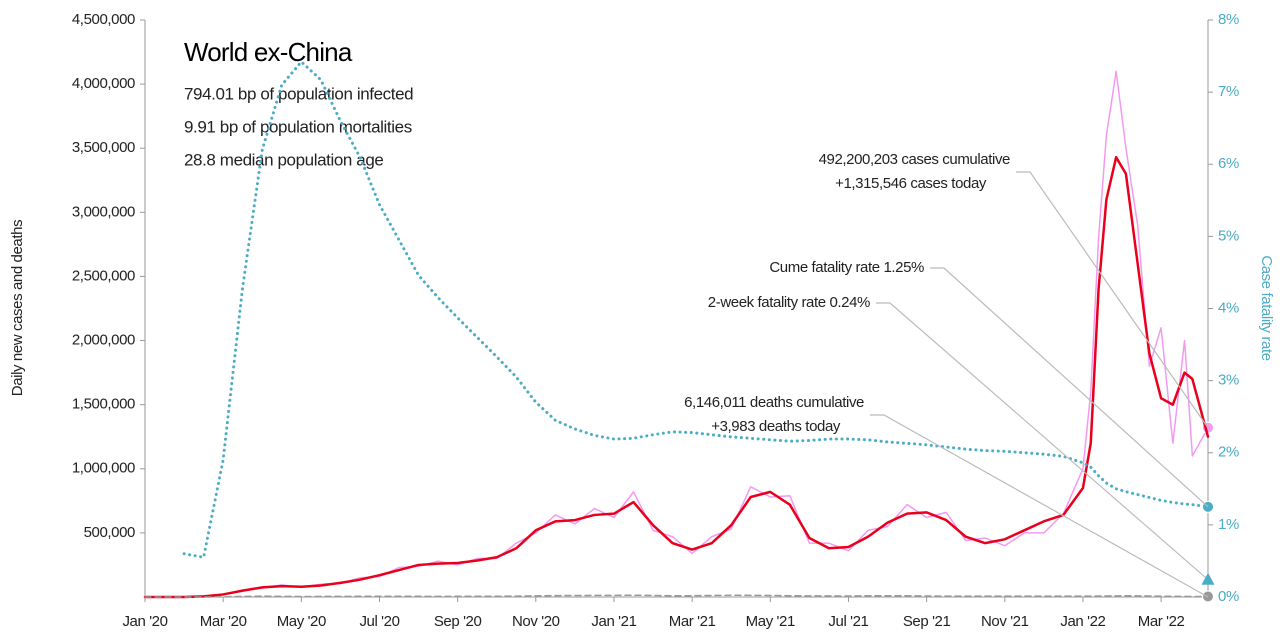 The width and height of the screenshot is (1286, 635). I want to click on y-tick-label: 2,500,000, so click(103, 275).